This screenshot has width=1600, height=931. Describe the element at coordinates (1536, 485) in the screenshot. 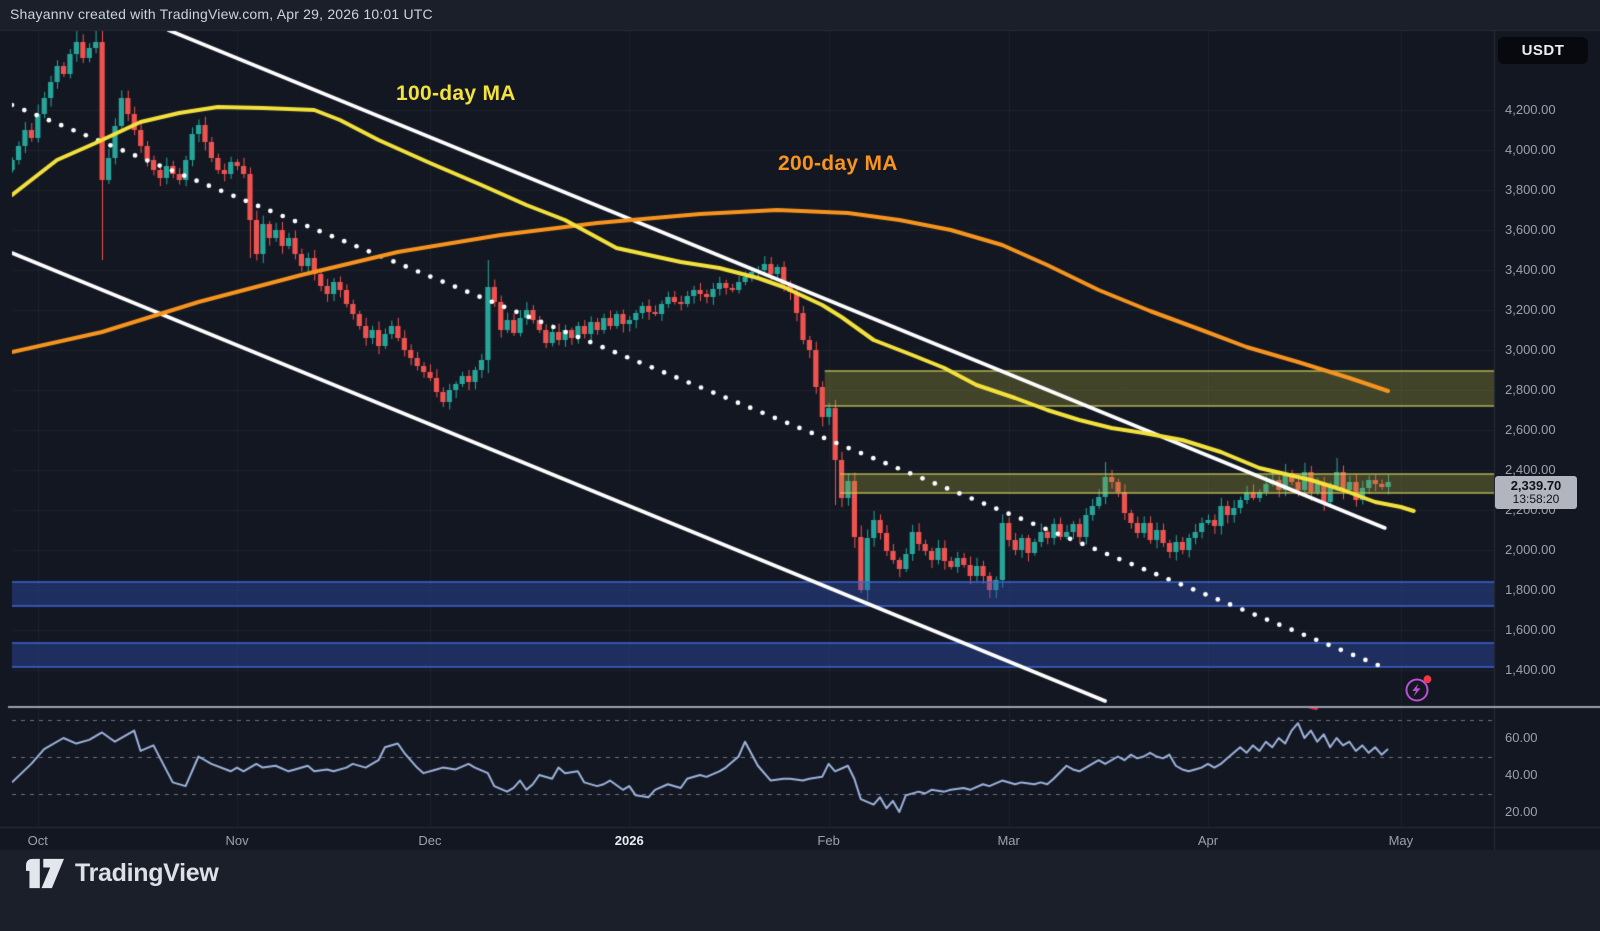

I see `last-price-value: 2,339.70` at that location.